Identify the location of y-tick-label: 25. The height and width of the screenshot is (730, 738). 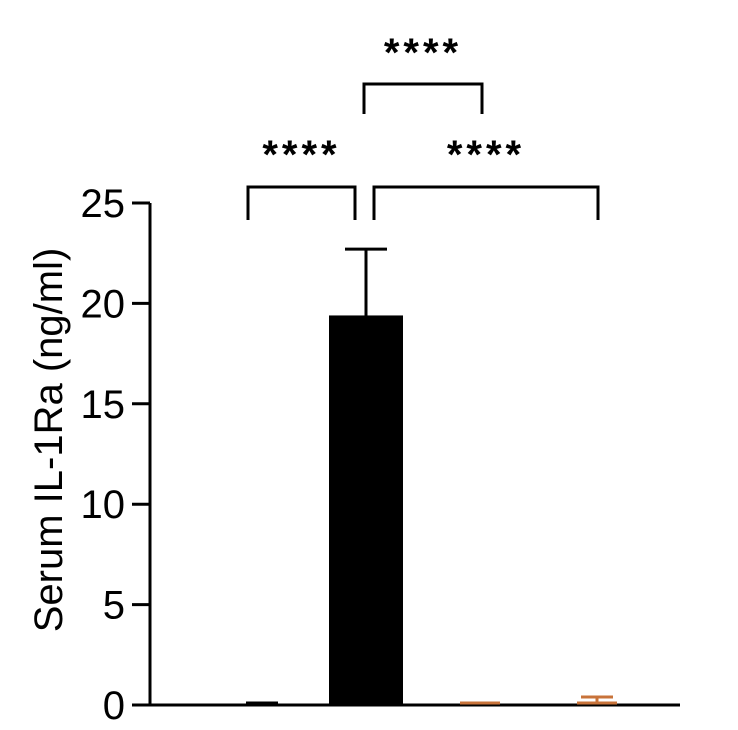
(103, 204).